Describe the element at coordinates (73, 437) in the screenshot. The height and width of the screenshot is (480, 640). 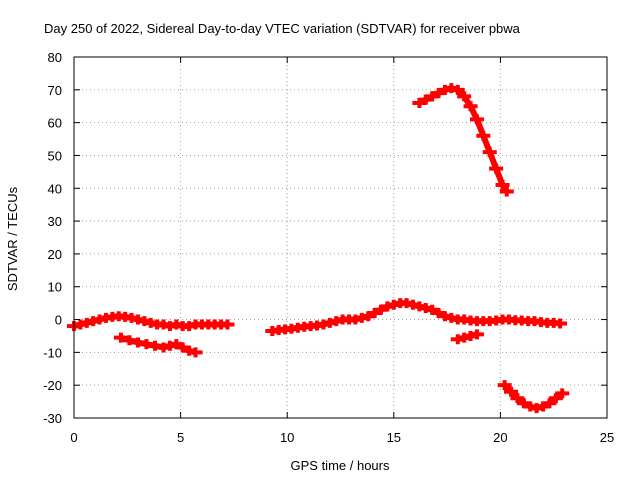
I see `x-tick-label: 0` at that location.